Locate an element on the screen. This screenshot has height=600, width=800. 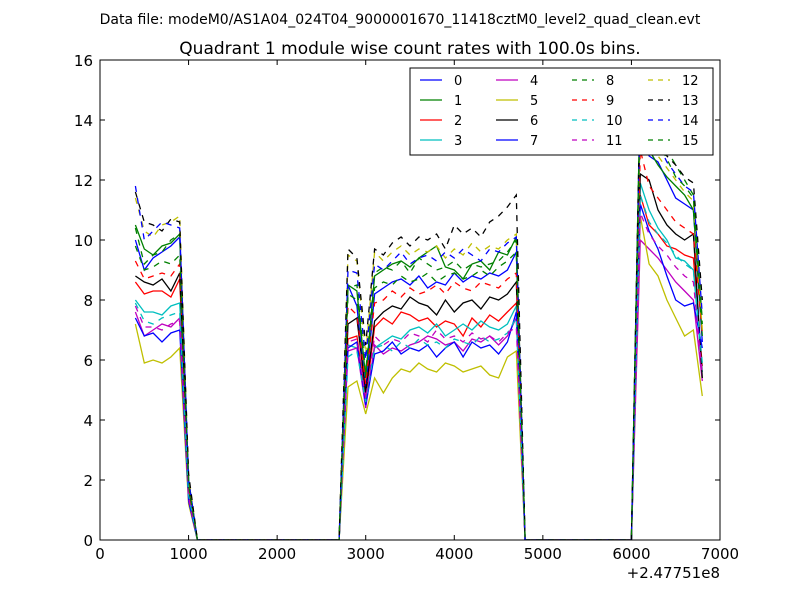
y-tick-label: 0 is located at coordinates (88, 541).